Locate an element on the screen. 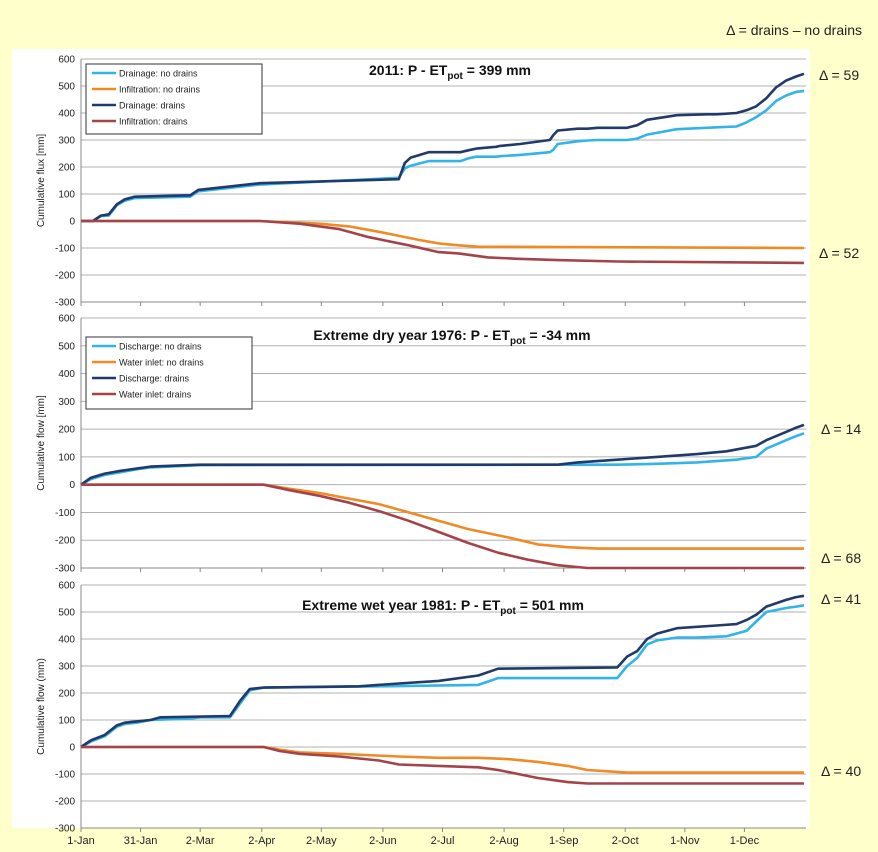  title-text: 2011: P - ET is located at coordinates (408, 70).